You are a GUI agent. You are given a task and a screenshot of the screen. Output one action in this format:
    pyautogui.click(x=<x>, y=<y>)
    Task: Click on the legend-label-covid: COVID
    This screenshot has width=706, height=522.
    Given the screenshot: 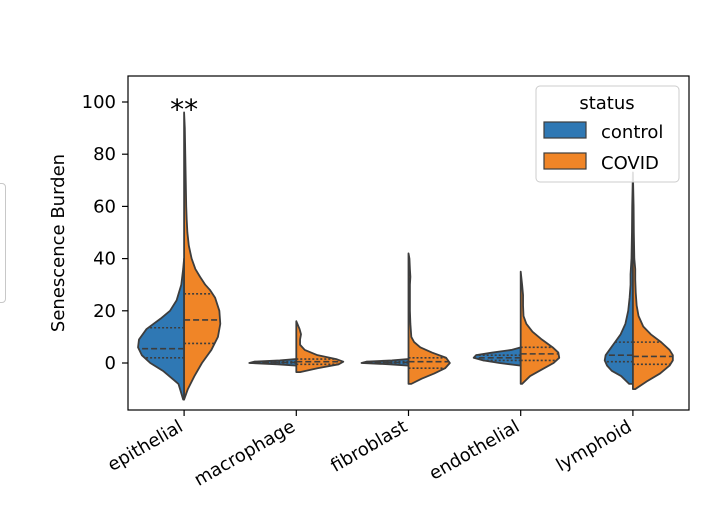 What is the action you would take?
    pyautogui.click(x=630, y=163)
    